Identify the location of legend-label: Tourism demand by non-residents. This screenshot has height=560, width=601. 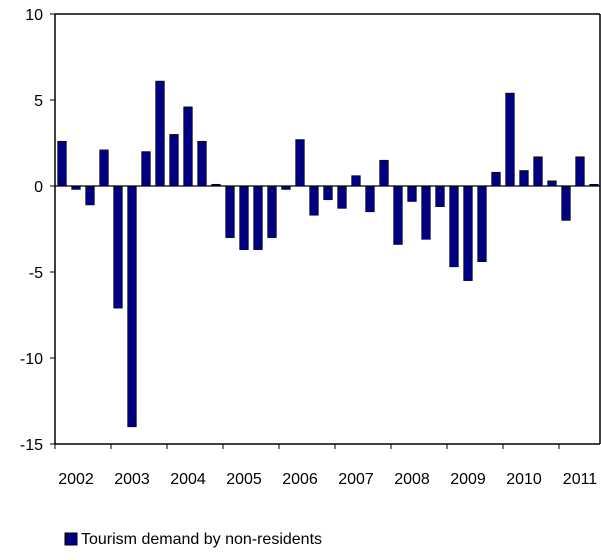
(201, 539).